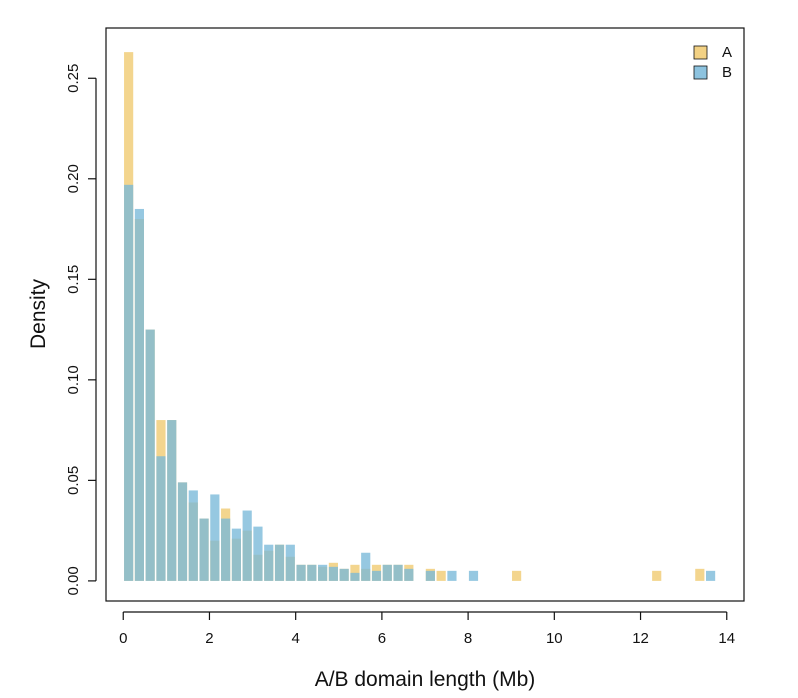 Image resolution: width=798 pixels, height=698 pixels. What do you see at coordinates (468, 638) in the screenshot?
I see `x-tick-label: 8` at bounding box center [468, 638].